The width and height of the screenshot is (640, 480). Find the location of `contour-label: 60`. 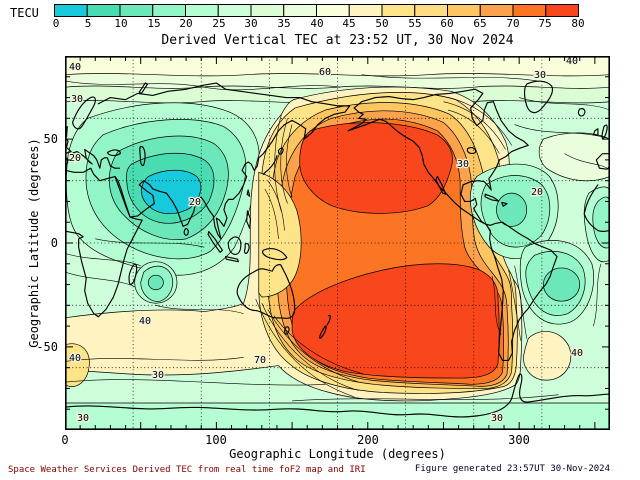

contour-label: 60 is located at coordinates (325, 72).